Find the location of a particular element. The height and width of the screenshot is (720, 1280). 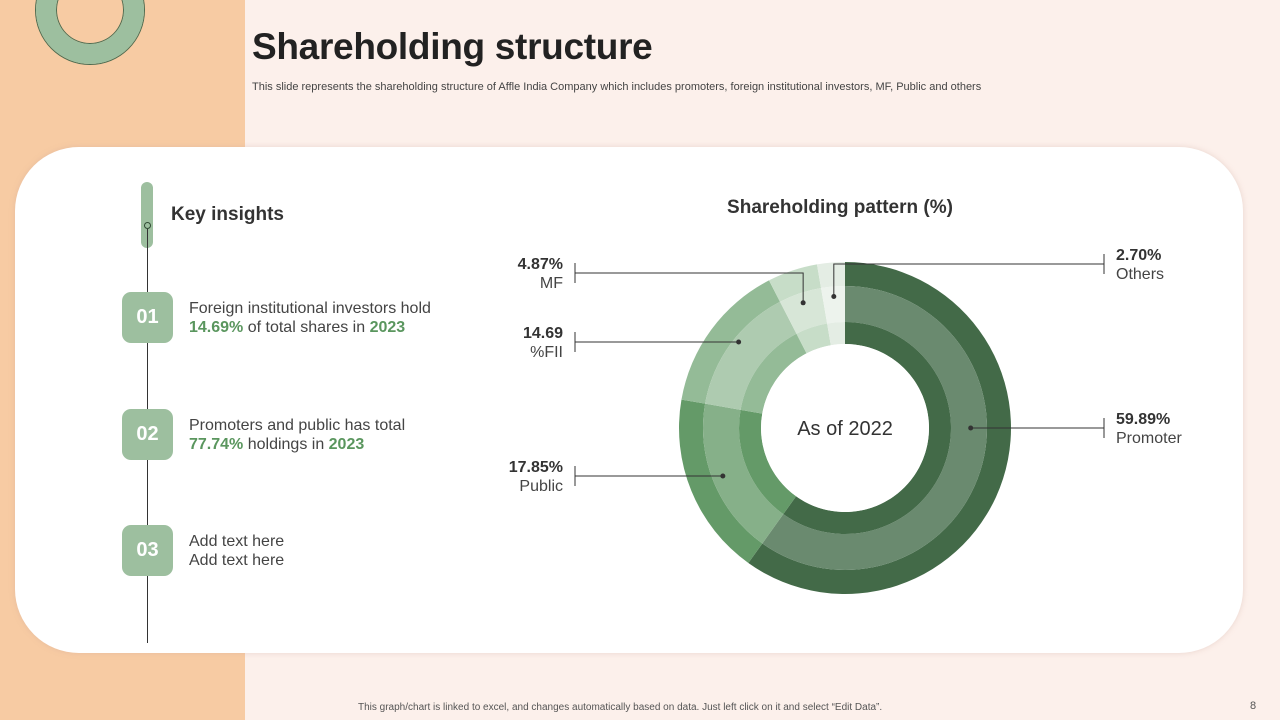

insight-01-mid-text: of total shares in is located at coordinates (306, 327).